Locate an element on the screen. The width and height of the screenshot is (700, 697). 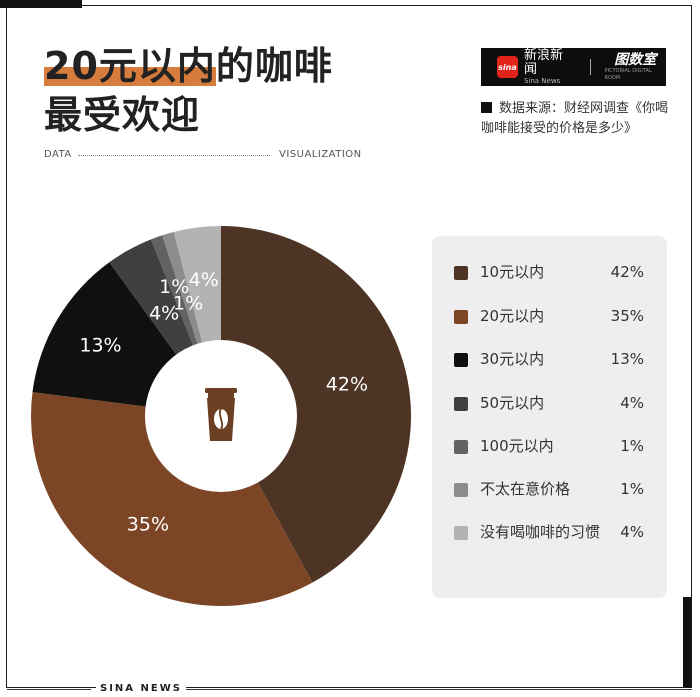
legend-item: 没有喝咖啡的习惯 4% is located at coordinates (549, 532).